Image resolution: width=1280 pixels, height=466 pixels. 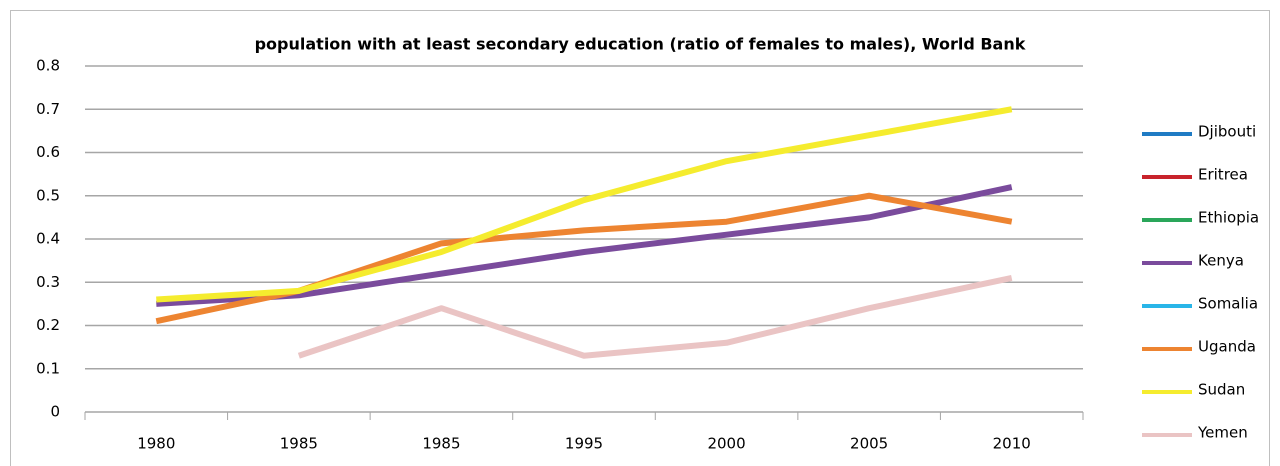 What do you see at coordinates (1222, 433) in the screenshot?
I see `legend-label: Yemen` at bounding box center [1222, 433].